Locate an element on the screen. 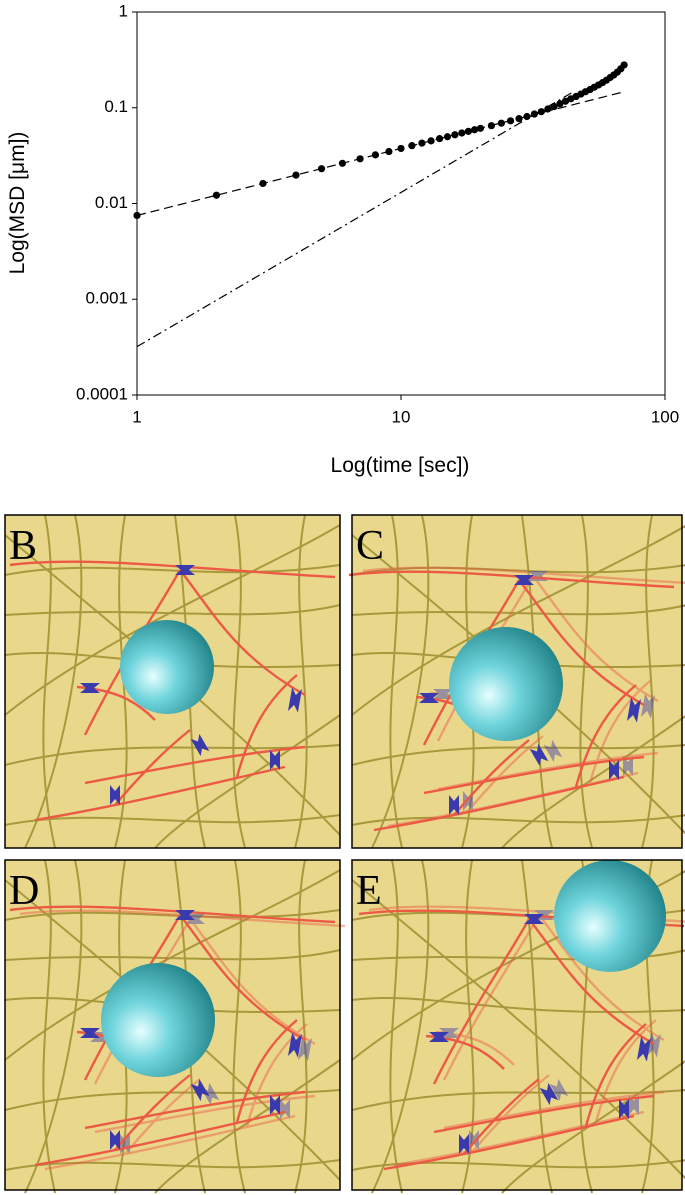  panel: D is located at coordinates (175, 1026).